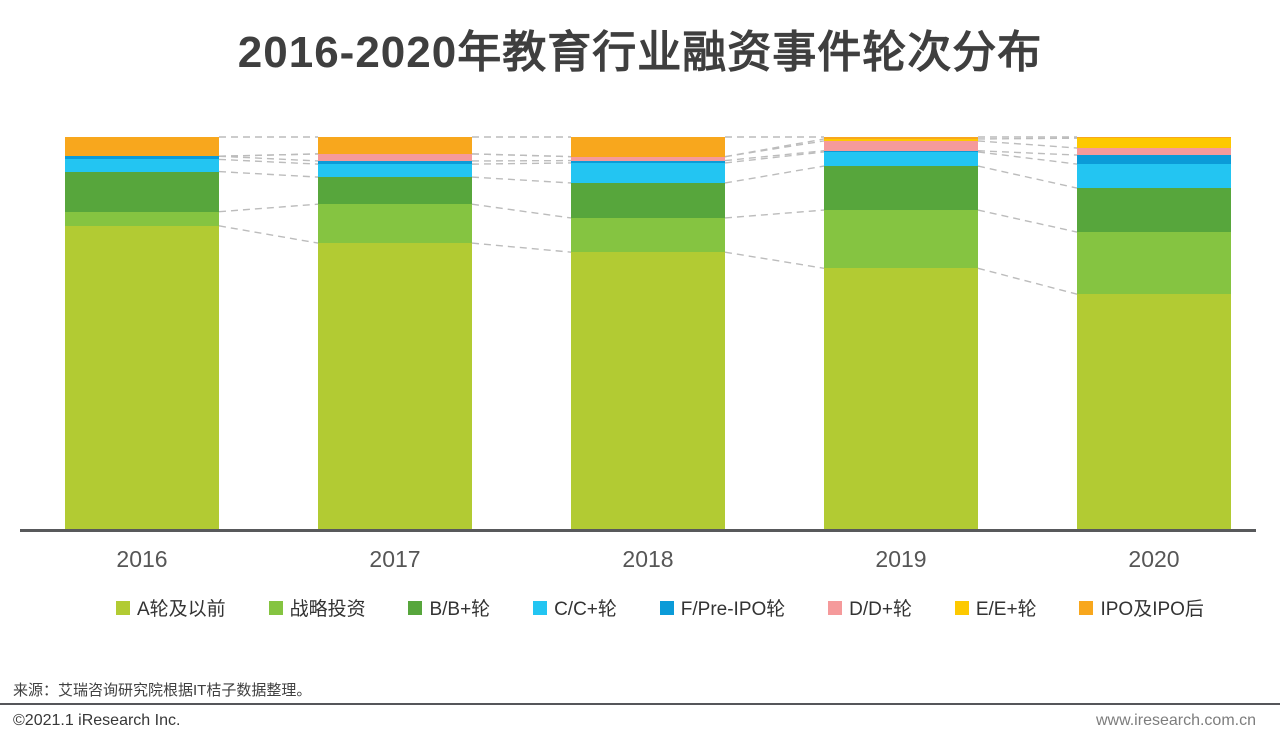 The image size is (1280, 745). Describe the element at coordinates (638, 530) in the screenshot. I see `x-axis-line` at that location.